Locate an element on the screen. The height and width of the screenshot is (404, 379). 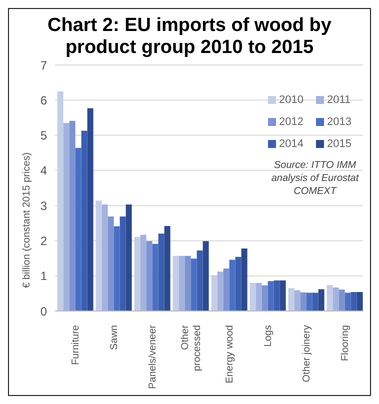
x-tick-label: Logs is located at coordinates (268, 336).